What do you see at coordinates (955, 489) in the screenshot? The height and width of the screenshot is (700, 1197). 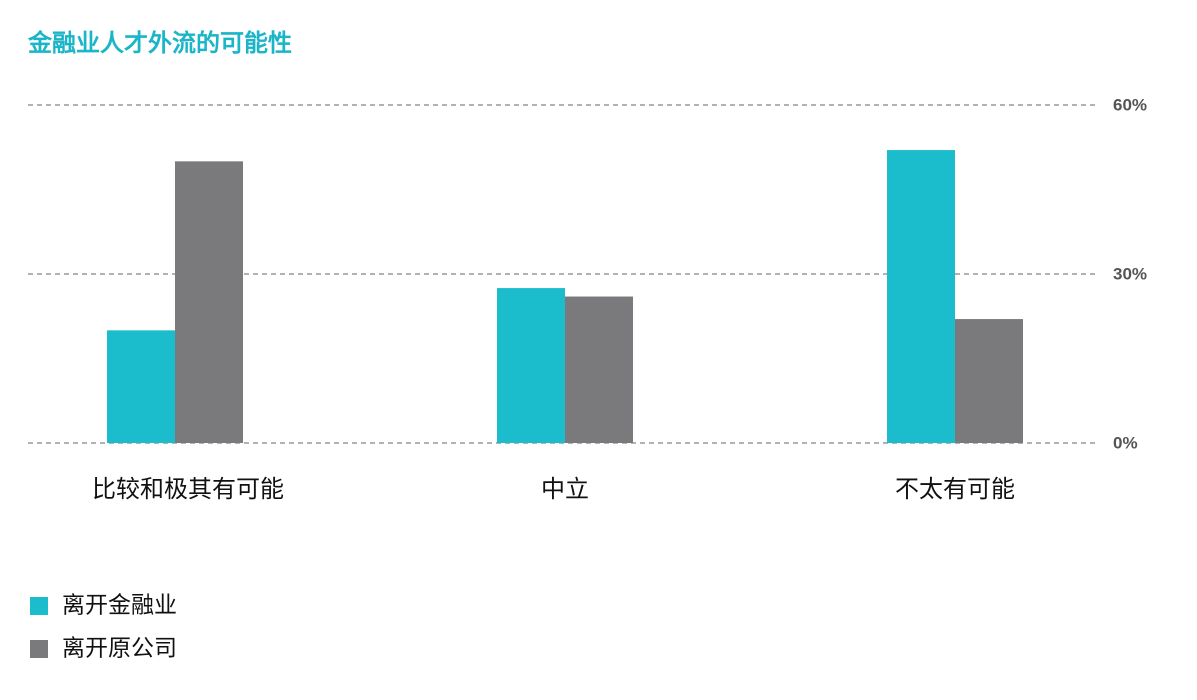 I see `x-tick-label: 不太有可能` at bounding box center [955, 489].